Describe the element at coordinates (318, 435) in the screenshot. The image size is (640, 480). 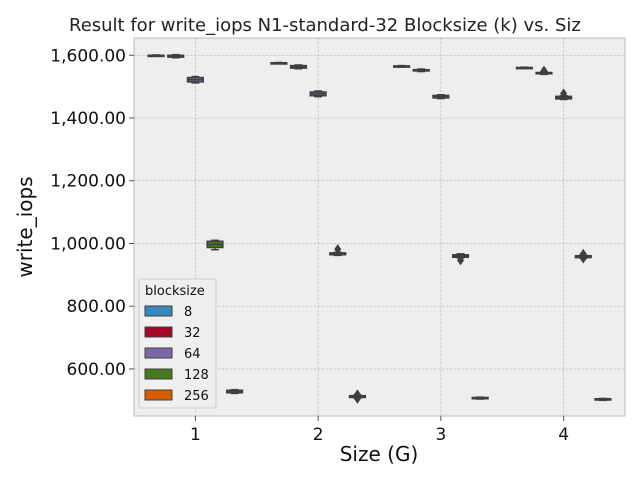
I see `x-tick-label: 2` at that location.